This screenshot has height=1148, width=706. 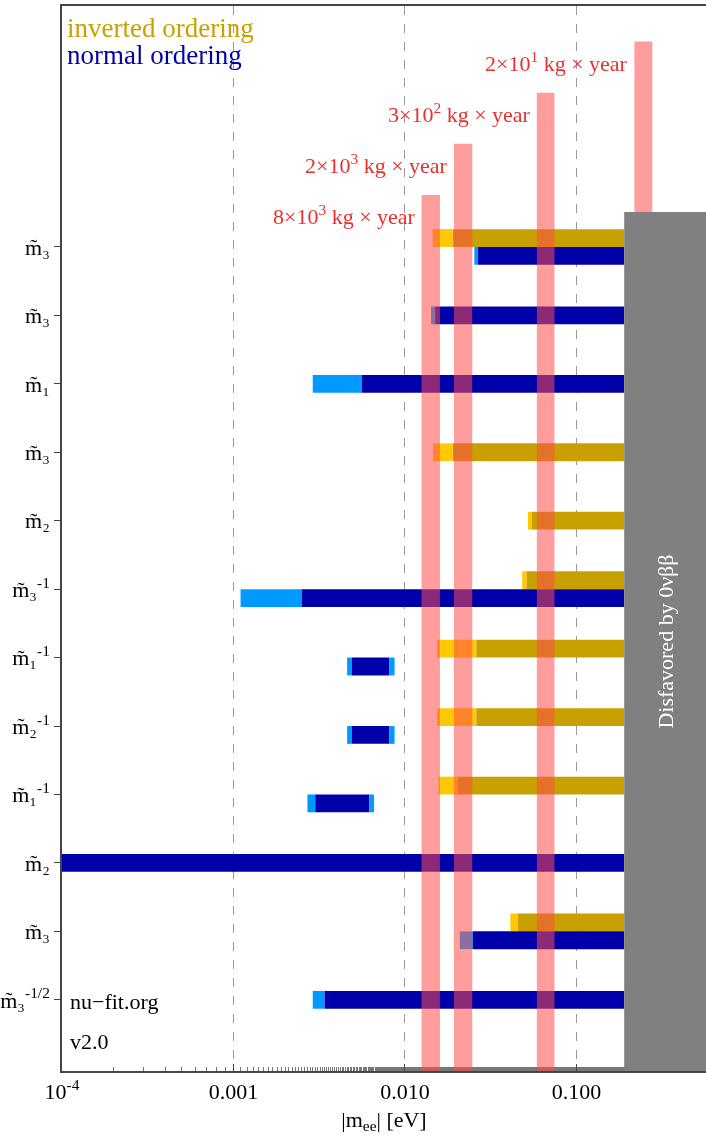 What do you see at coordinates (384, 1120) in the screenshot?
I see `x-axis-title: |m$_{ee}$| [eV]` at bounding box center [384, 1120].